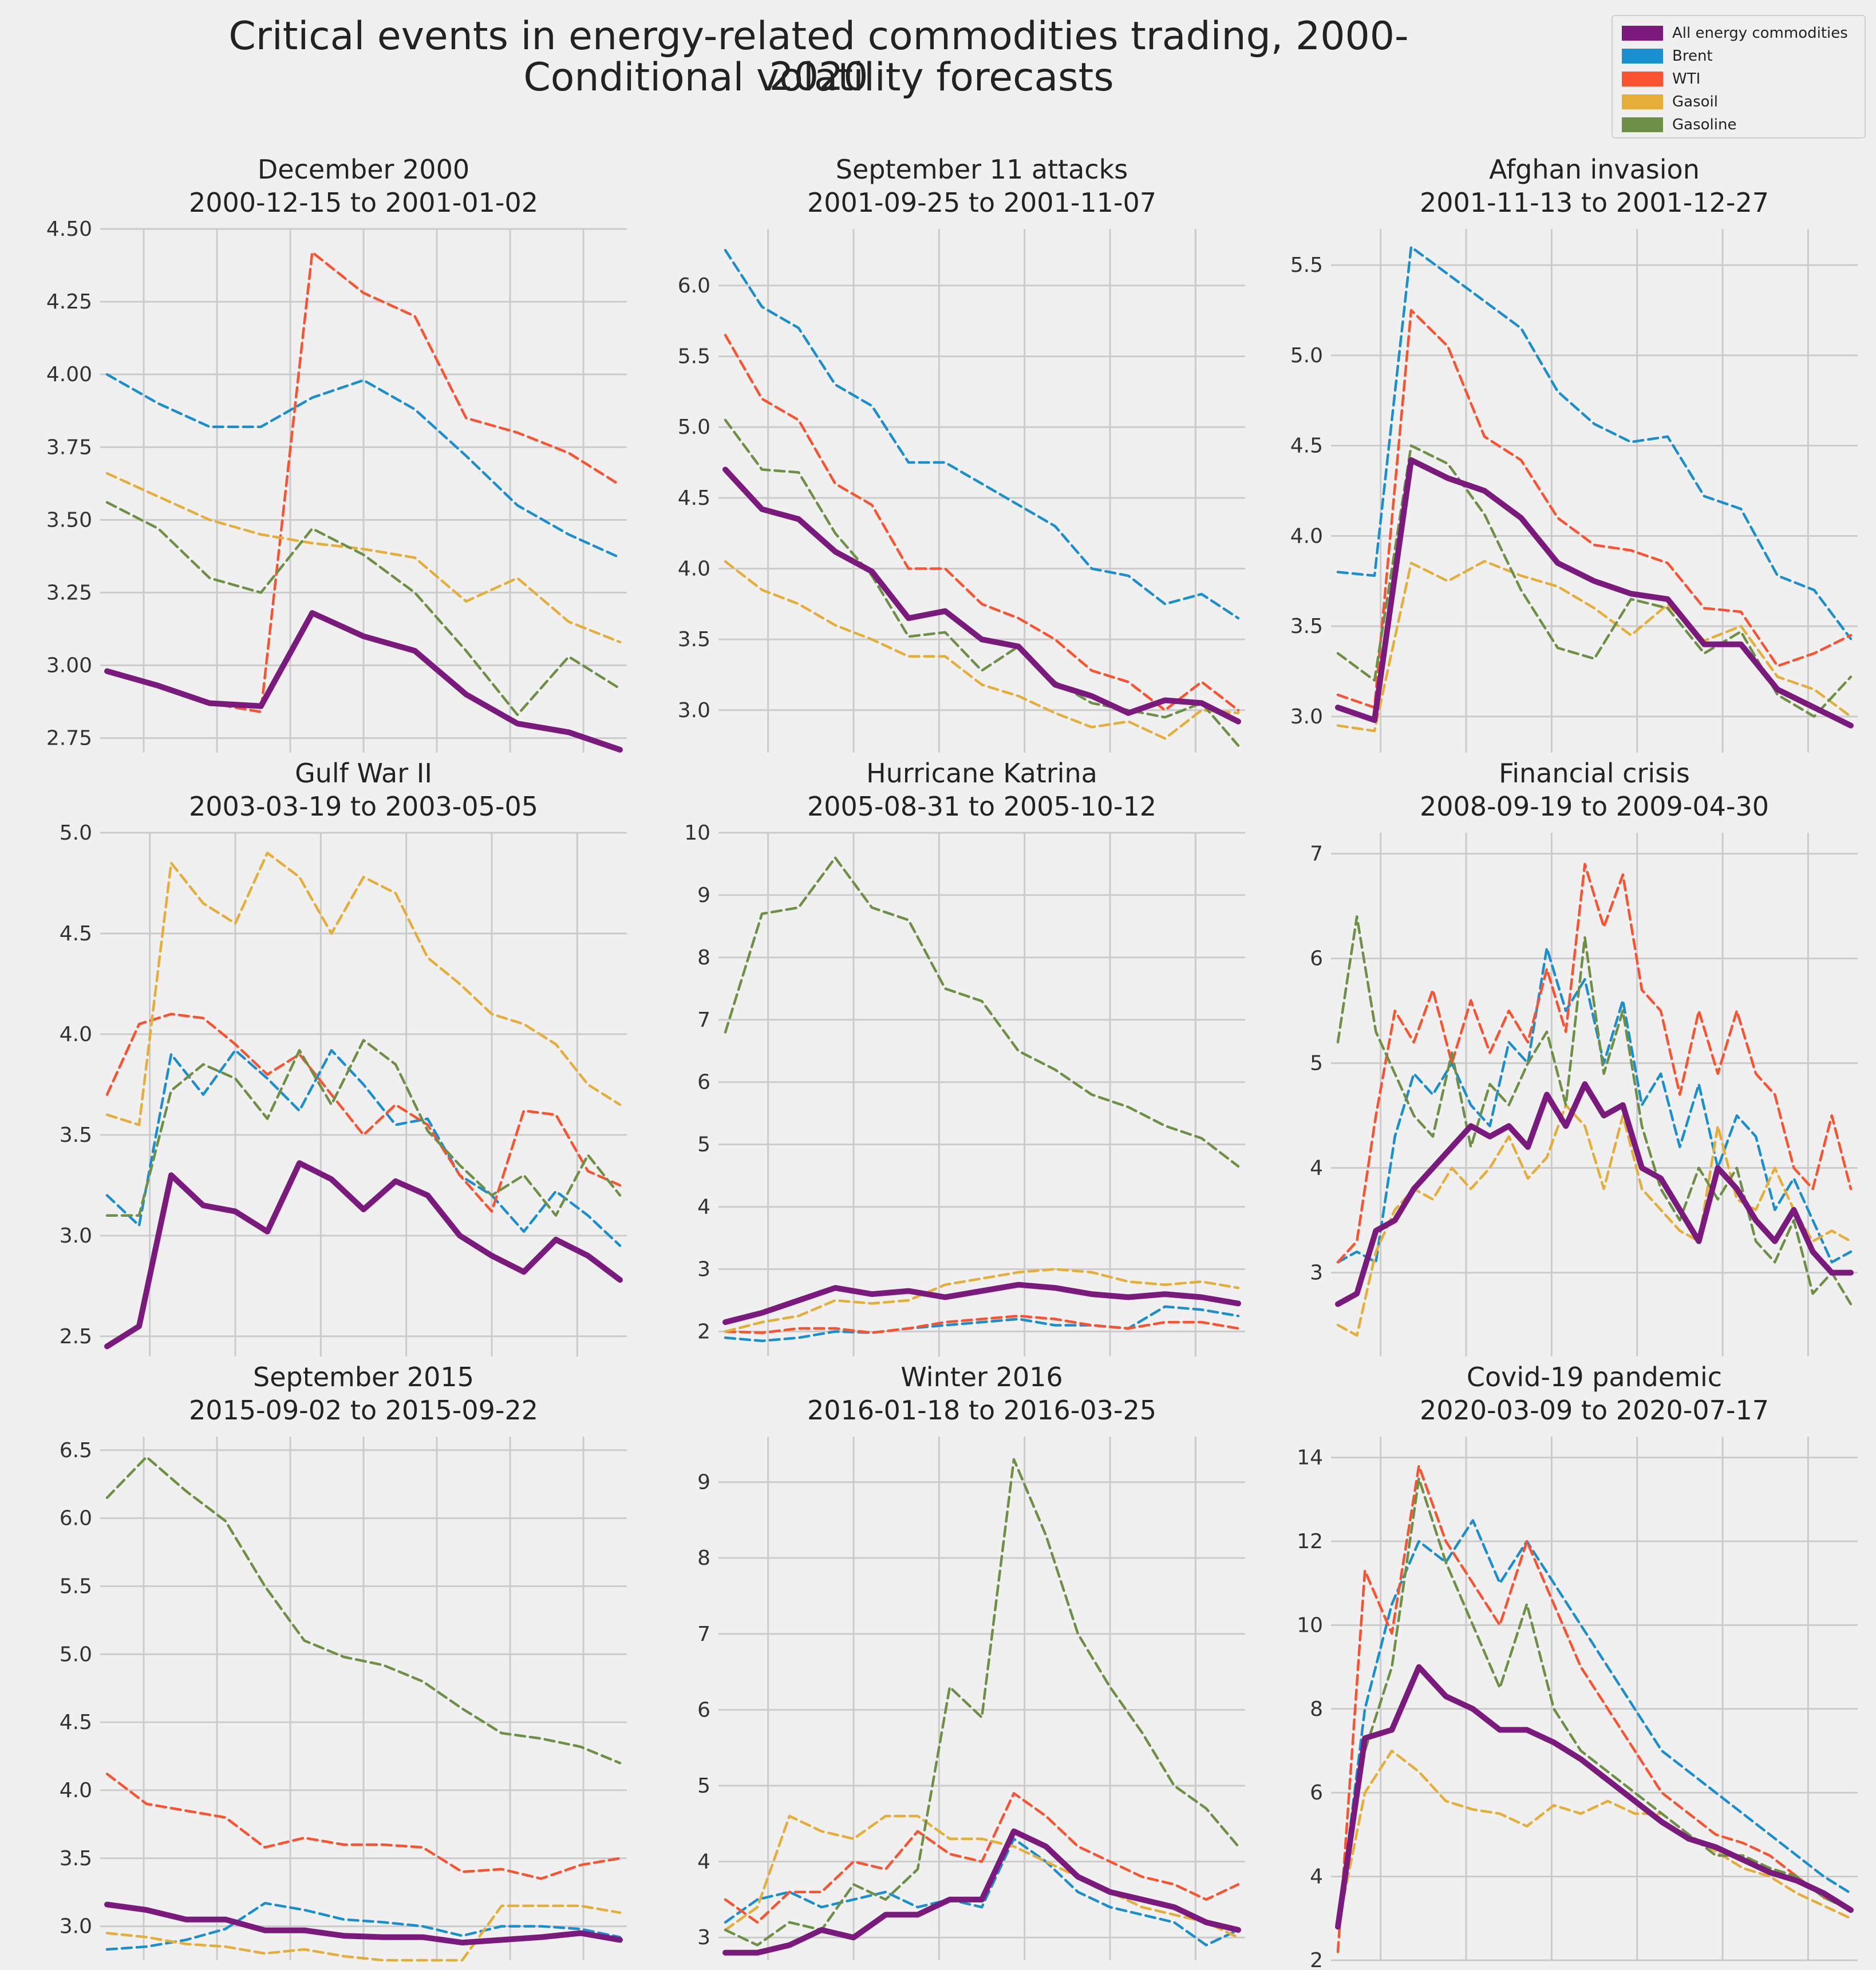 Image resolution: width=1876 pixels, height=1970 pixels. What do you see at coordinates (69, 666) in the screenshot?
I see `y-tick-label: 3.00` at bounding box center [69, 666].